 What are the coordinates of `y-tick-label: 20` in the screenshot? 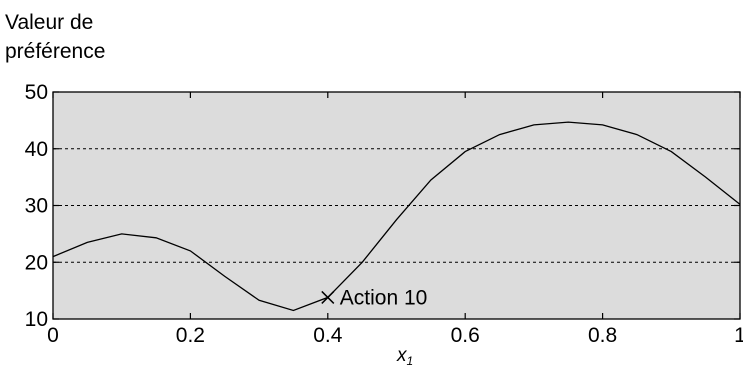 It's located at (36, 262).